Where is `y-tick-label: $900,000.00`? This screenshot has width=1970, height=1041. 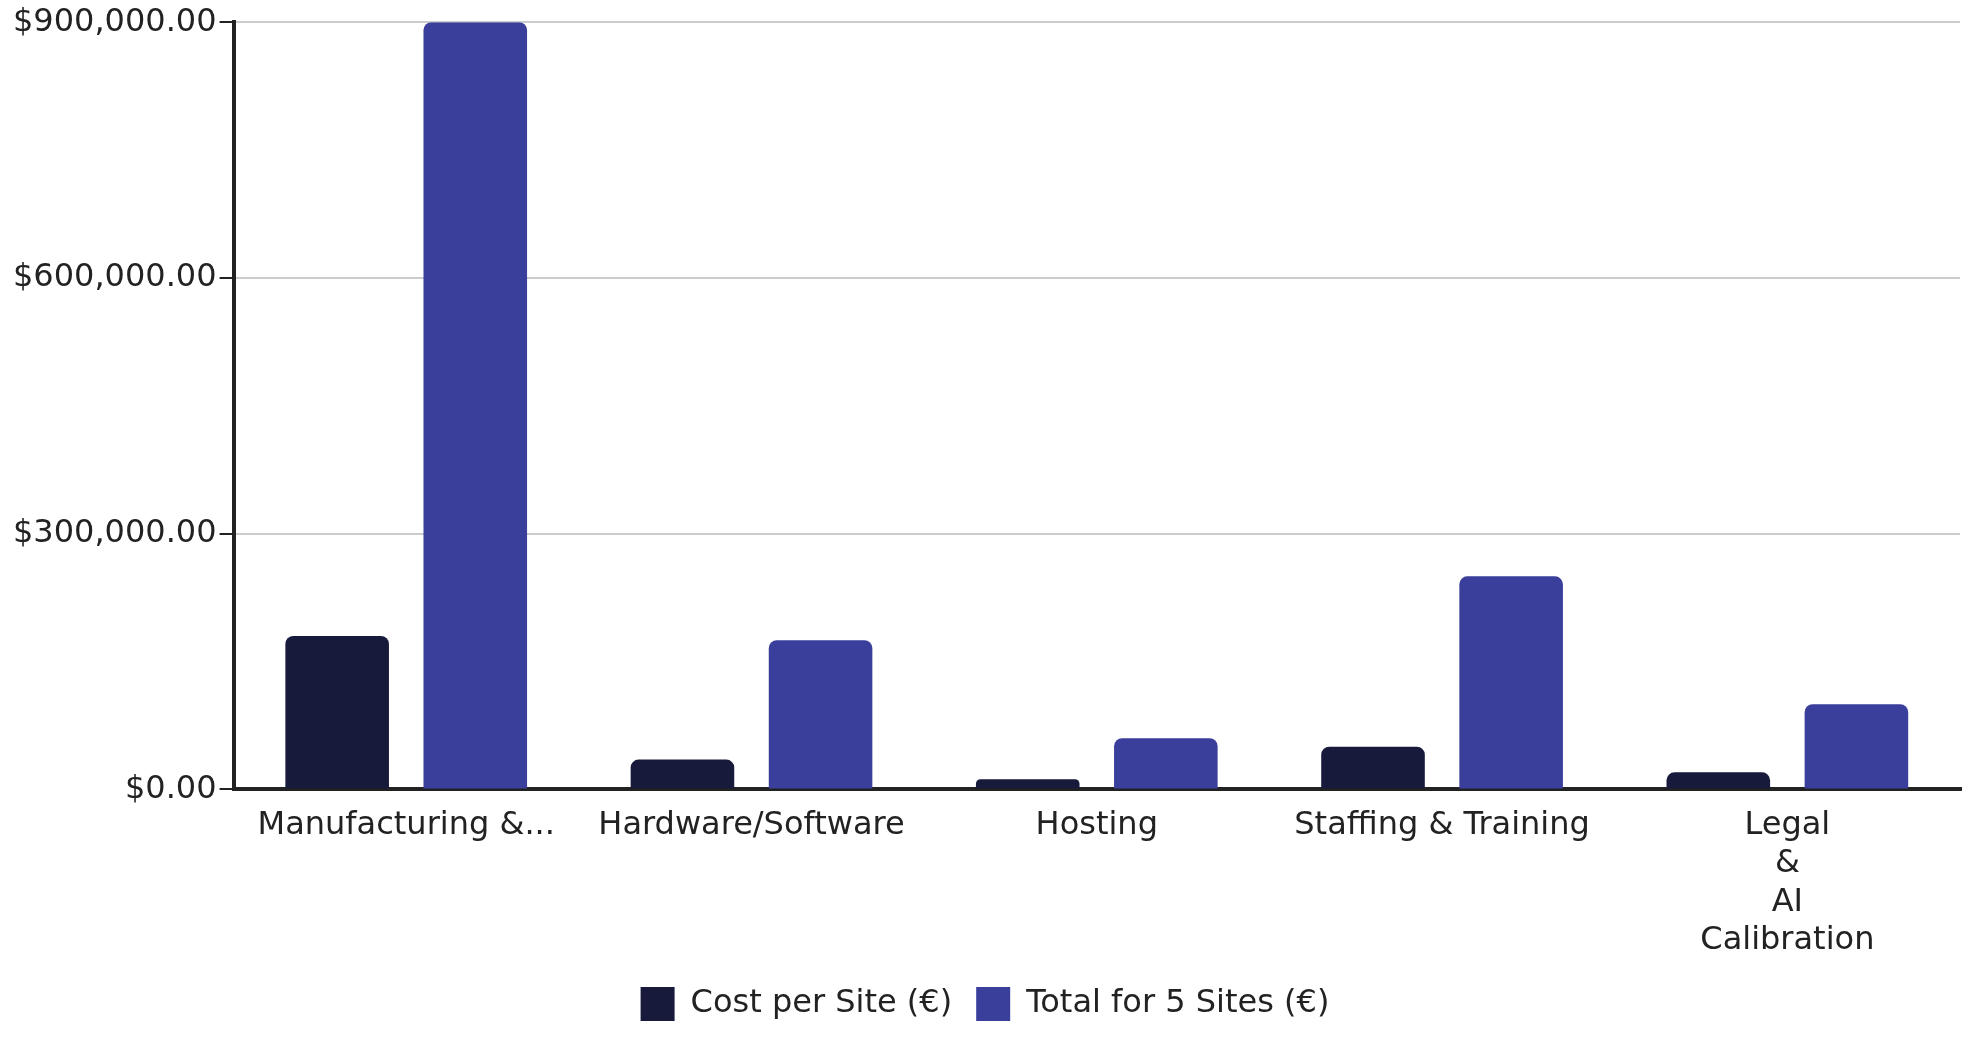 y-tick-label: $900,000.00 is located at coordinates (115, 19).